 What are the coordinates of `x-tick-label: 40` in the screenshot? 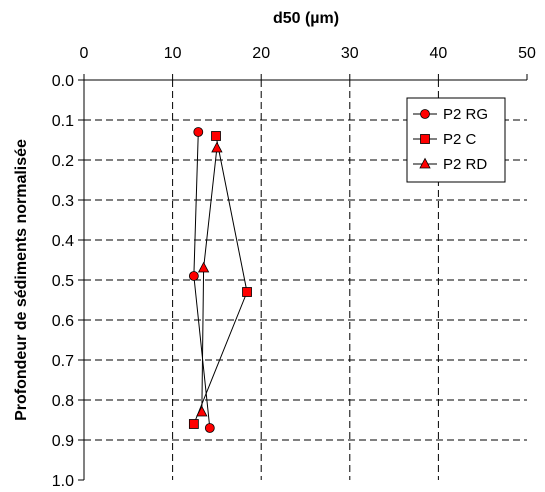 It's located at (439, 53).